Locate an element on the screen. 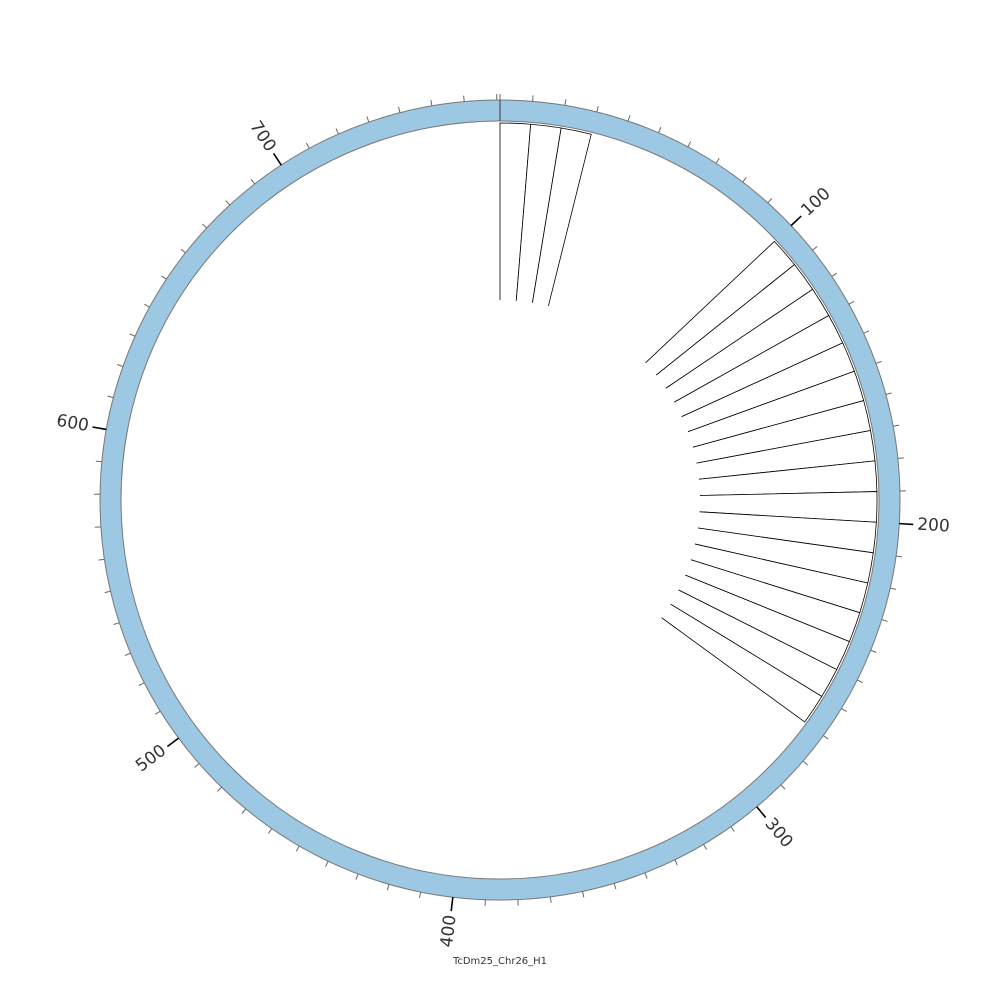 The height and width of the screenshot is (1000, 1000). tick-label: 600 is located at coordinates (72, 423).